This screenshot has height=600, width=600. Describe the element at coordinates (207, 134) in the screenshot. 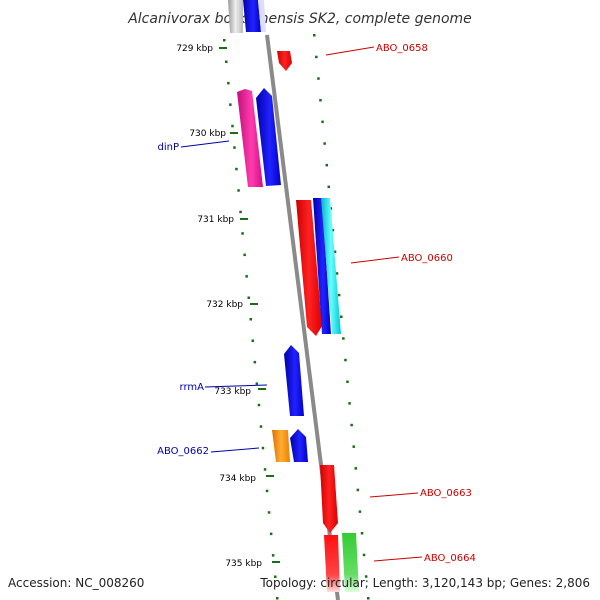

I see `tick-label: 730 kbp` at that location.